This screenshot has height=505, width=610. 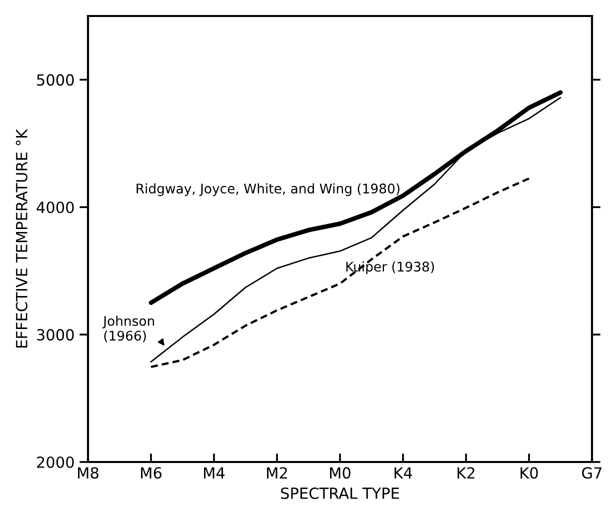 I want to click on x-tick-label: M0, so click(x=340, y=473).